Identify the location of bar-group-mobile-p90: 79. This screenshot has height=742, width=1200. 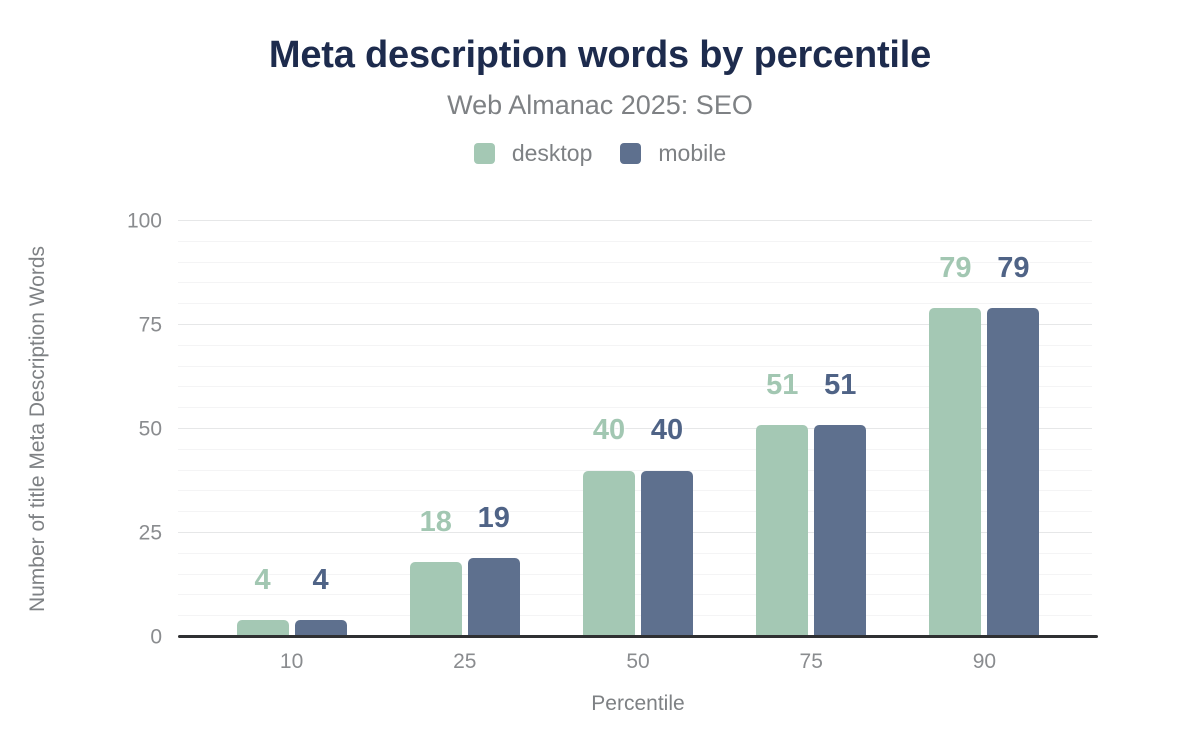
(1013, 445).